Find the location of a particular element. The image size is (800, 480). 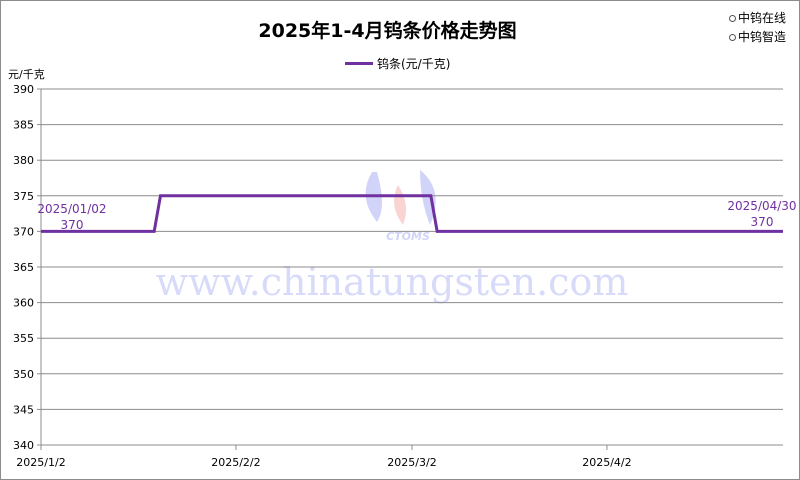

brand-text-2: 中钨智造 is located at coordinates (761, 37).